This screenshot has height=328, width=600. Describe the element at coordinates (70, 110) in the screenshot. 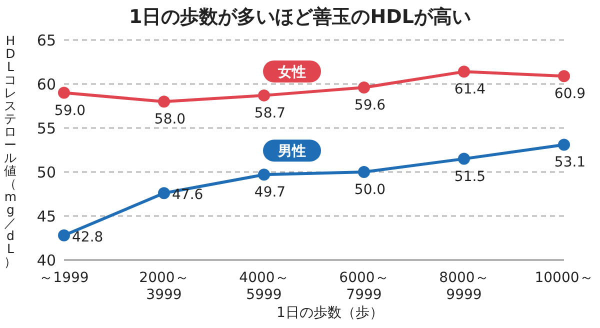

I see `data-label: 59.0` at that location.